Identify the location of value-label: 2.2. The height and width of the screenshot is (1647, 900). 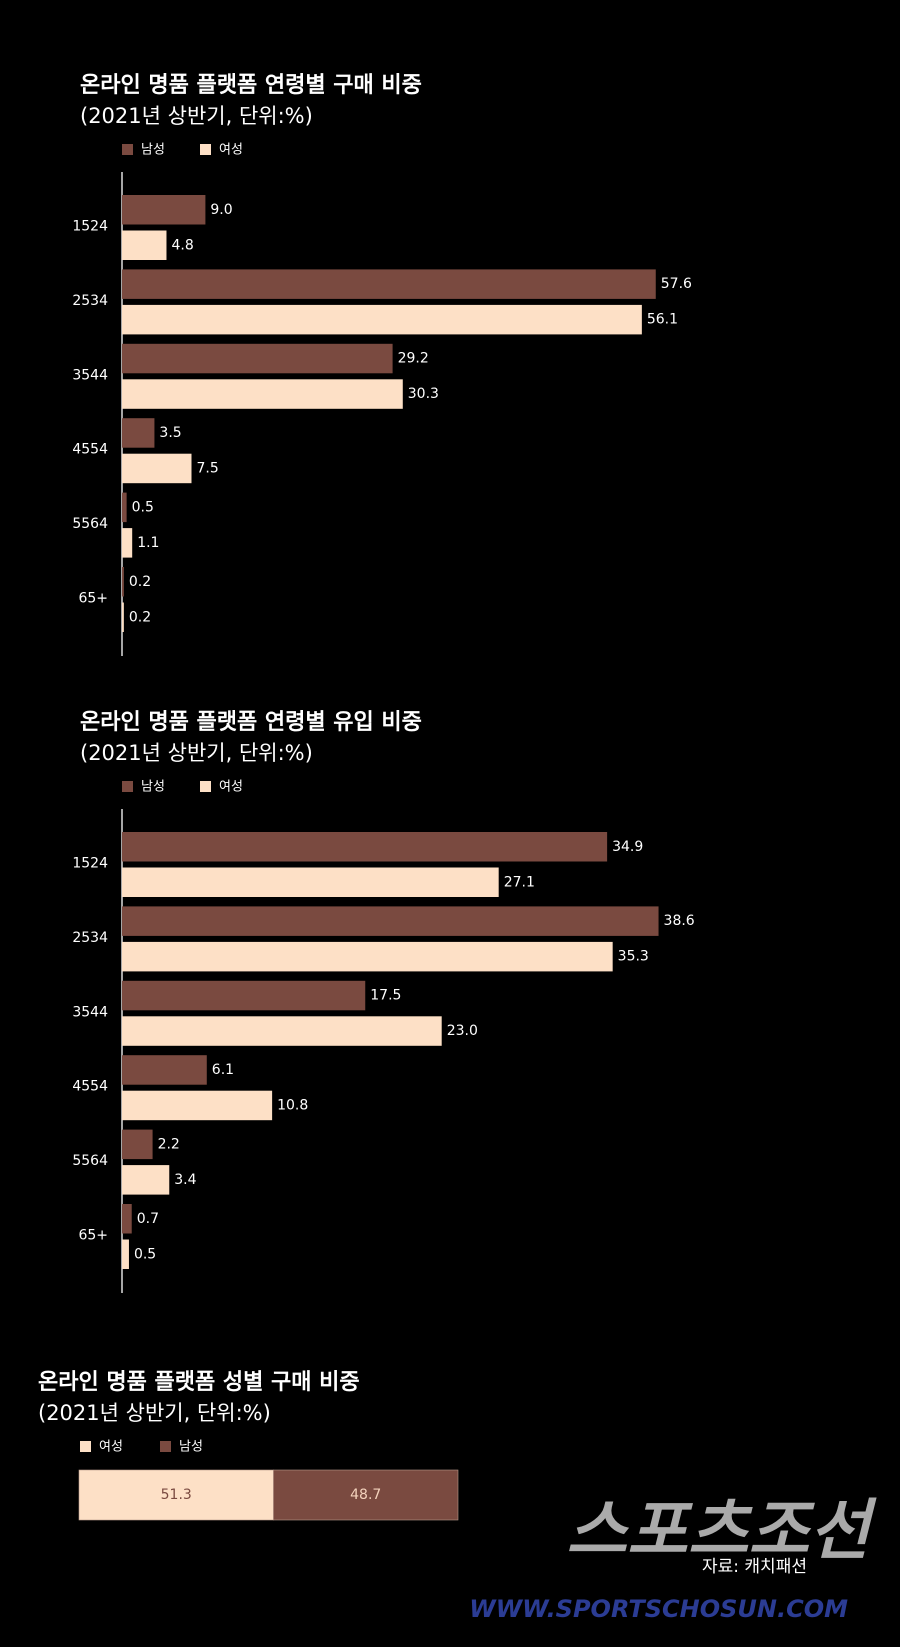
(169, 1144).